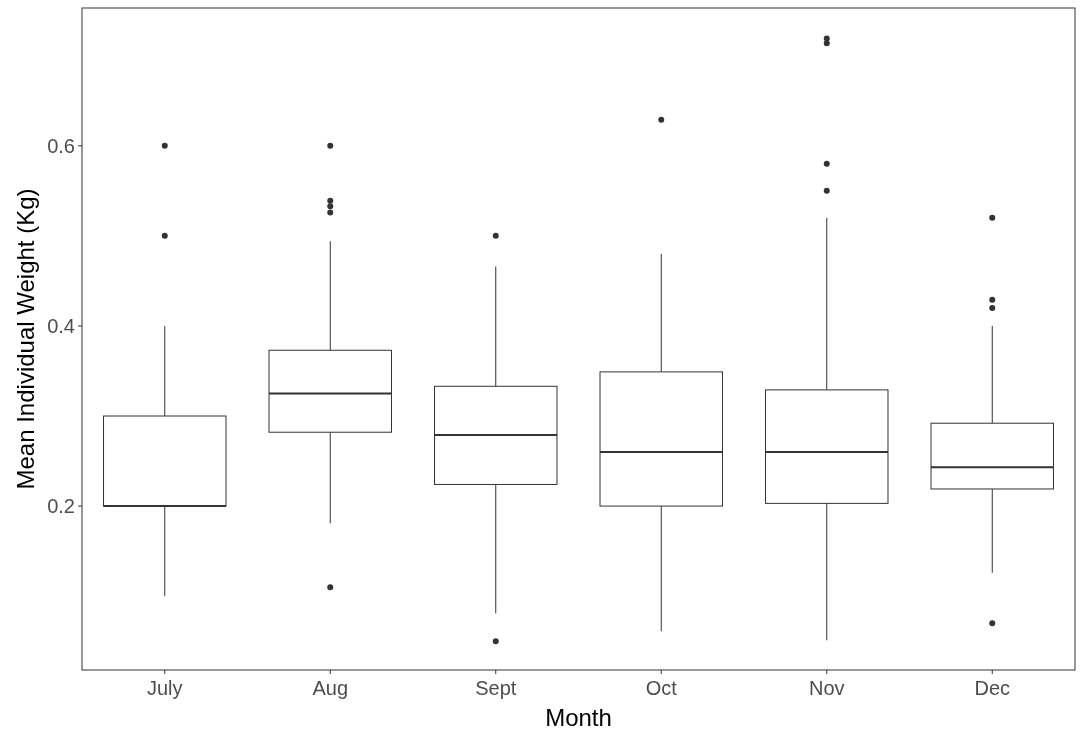 This screenshot has width=1082, height=732. I want to click on x-tick-label: Aug, so click(330, 688).